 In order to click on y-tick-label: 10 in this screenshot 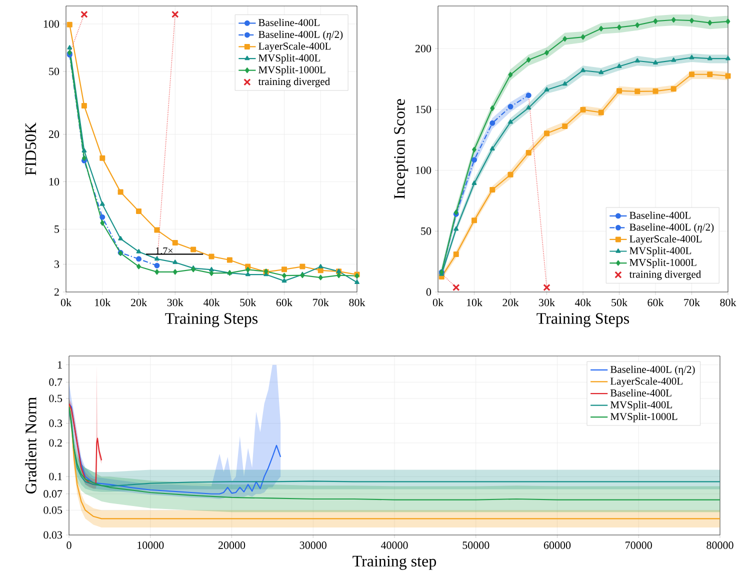, I will do `click(54, 182)`.